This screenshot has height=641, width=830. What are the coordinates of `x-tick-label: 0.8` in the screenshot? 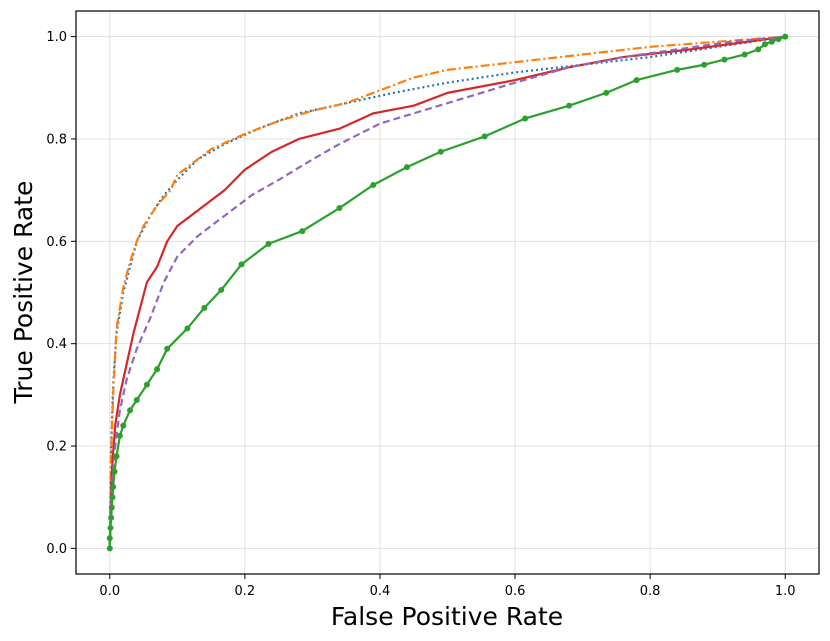 It's located at (650, 591).